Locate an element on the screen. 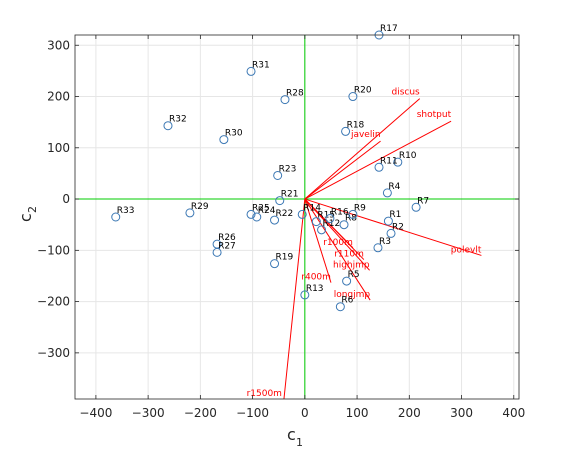 The width and height of the screenshot is (570, 450). point-label: R19 is located at coordinates (285, 258).